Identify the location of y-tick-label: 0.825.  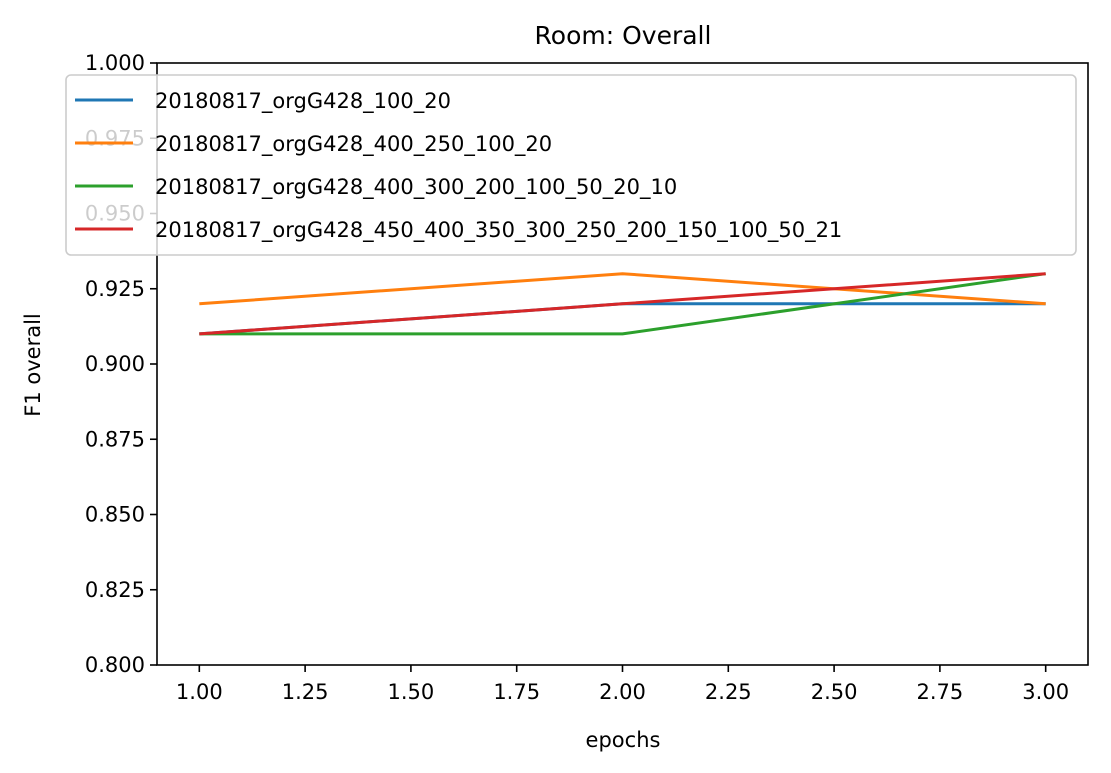
(115, 590).